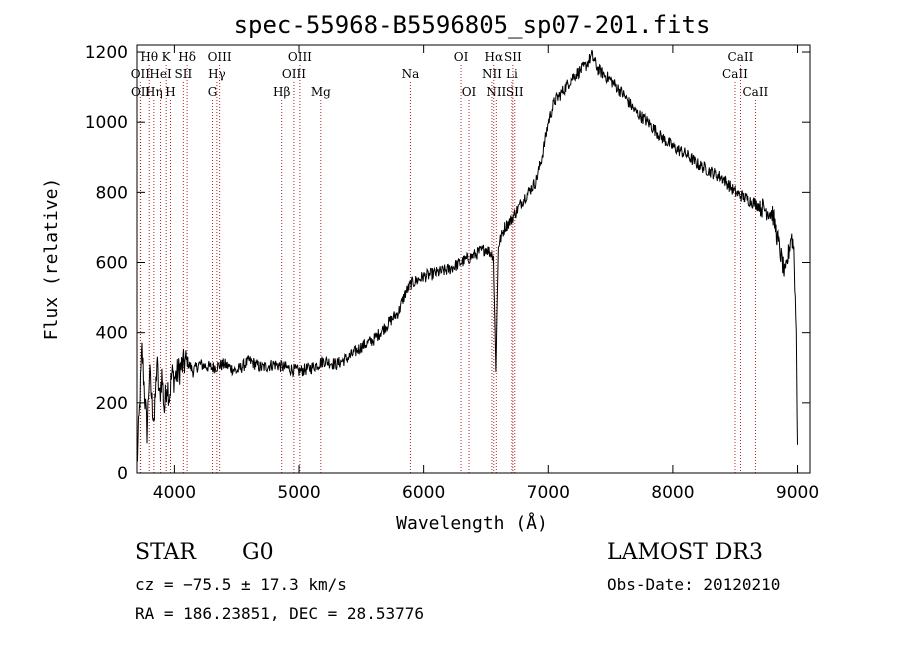 The image size is (900, 649). Describe the element at coordinates (281, 92) in the screenshot. I see `spectral-line-label: Hβ` at that location.